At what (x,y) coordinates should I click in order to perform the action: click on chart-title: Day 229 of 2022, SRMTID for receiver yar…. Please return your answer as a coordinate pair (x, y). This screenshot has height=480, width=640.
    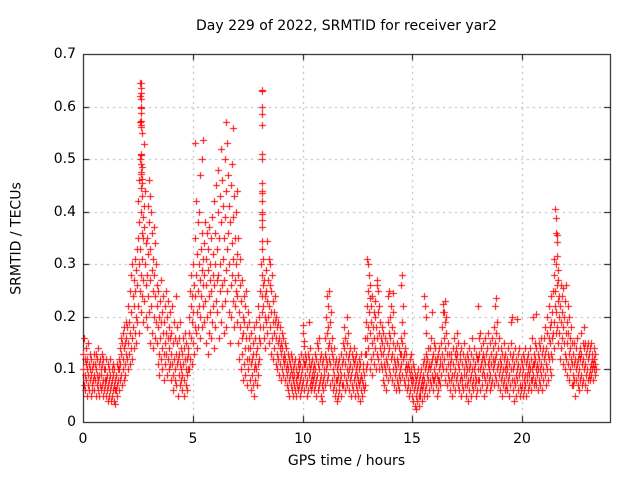
    Looking at the image, I should click on (346, 26).